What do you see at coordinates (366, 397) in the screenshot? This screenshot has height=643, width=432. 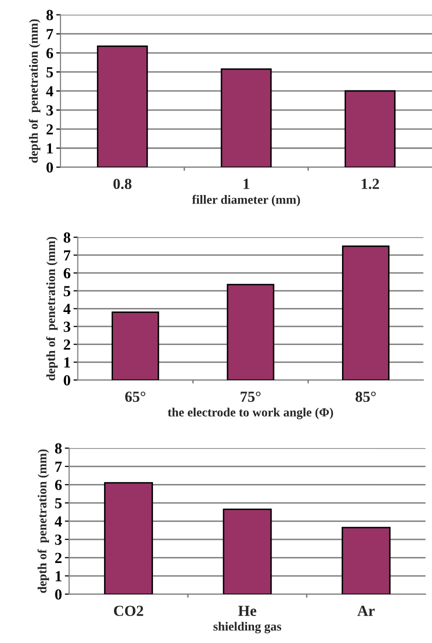 I see `x-tick-label: 85°` at bounding box center [366, 397].